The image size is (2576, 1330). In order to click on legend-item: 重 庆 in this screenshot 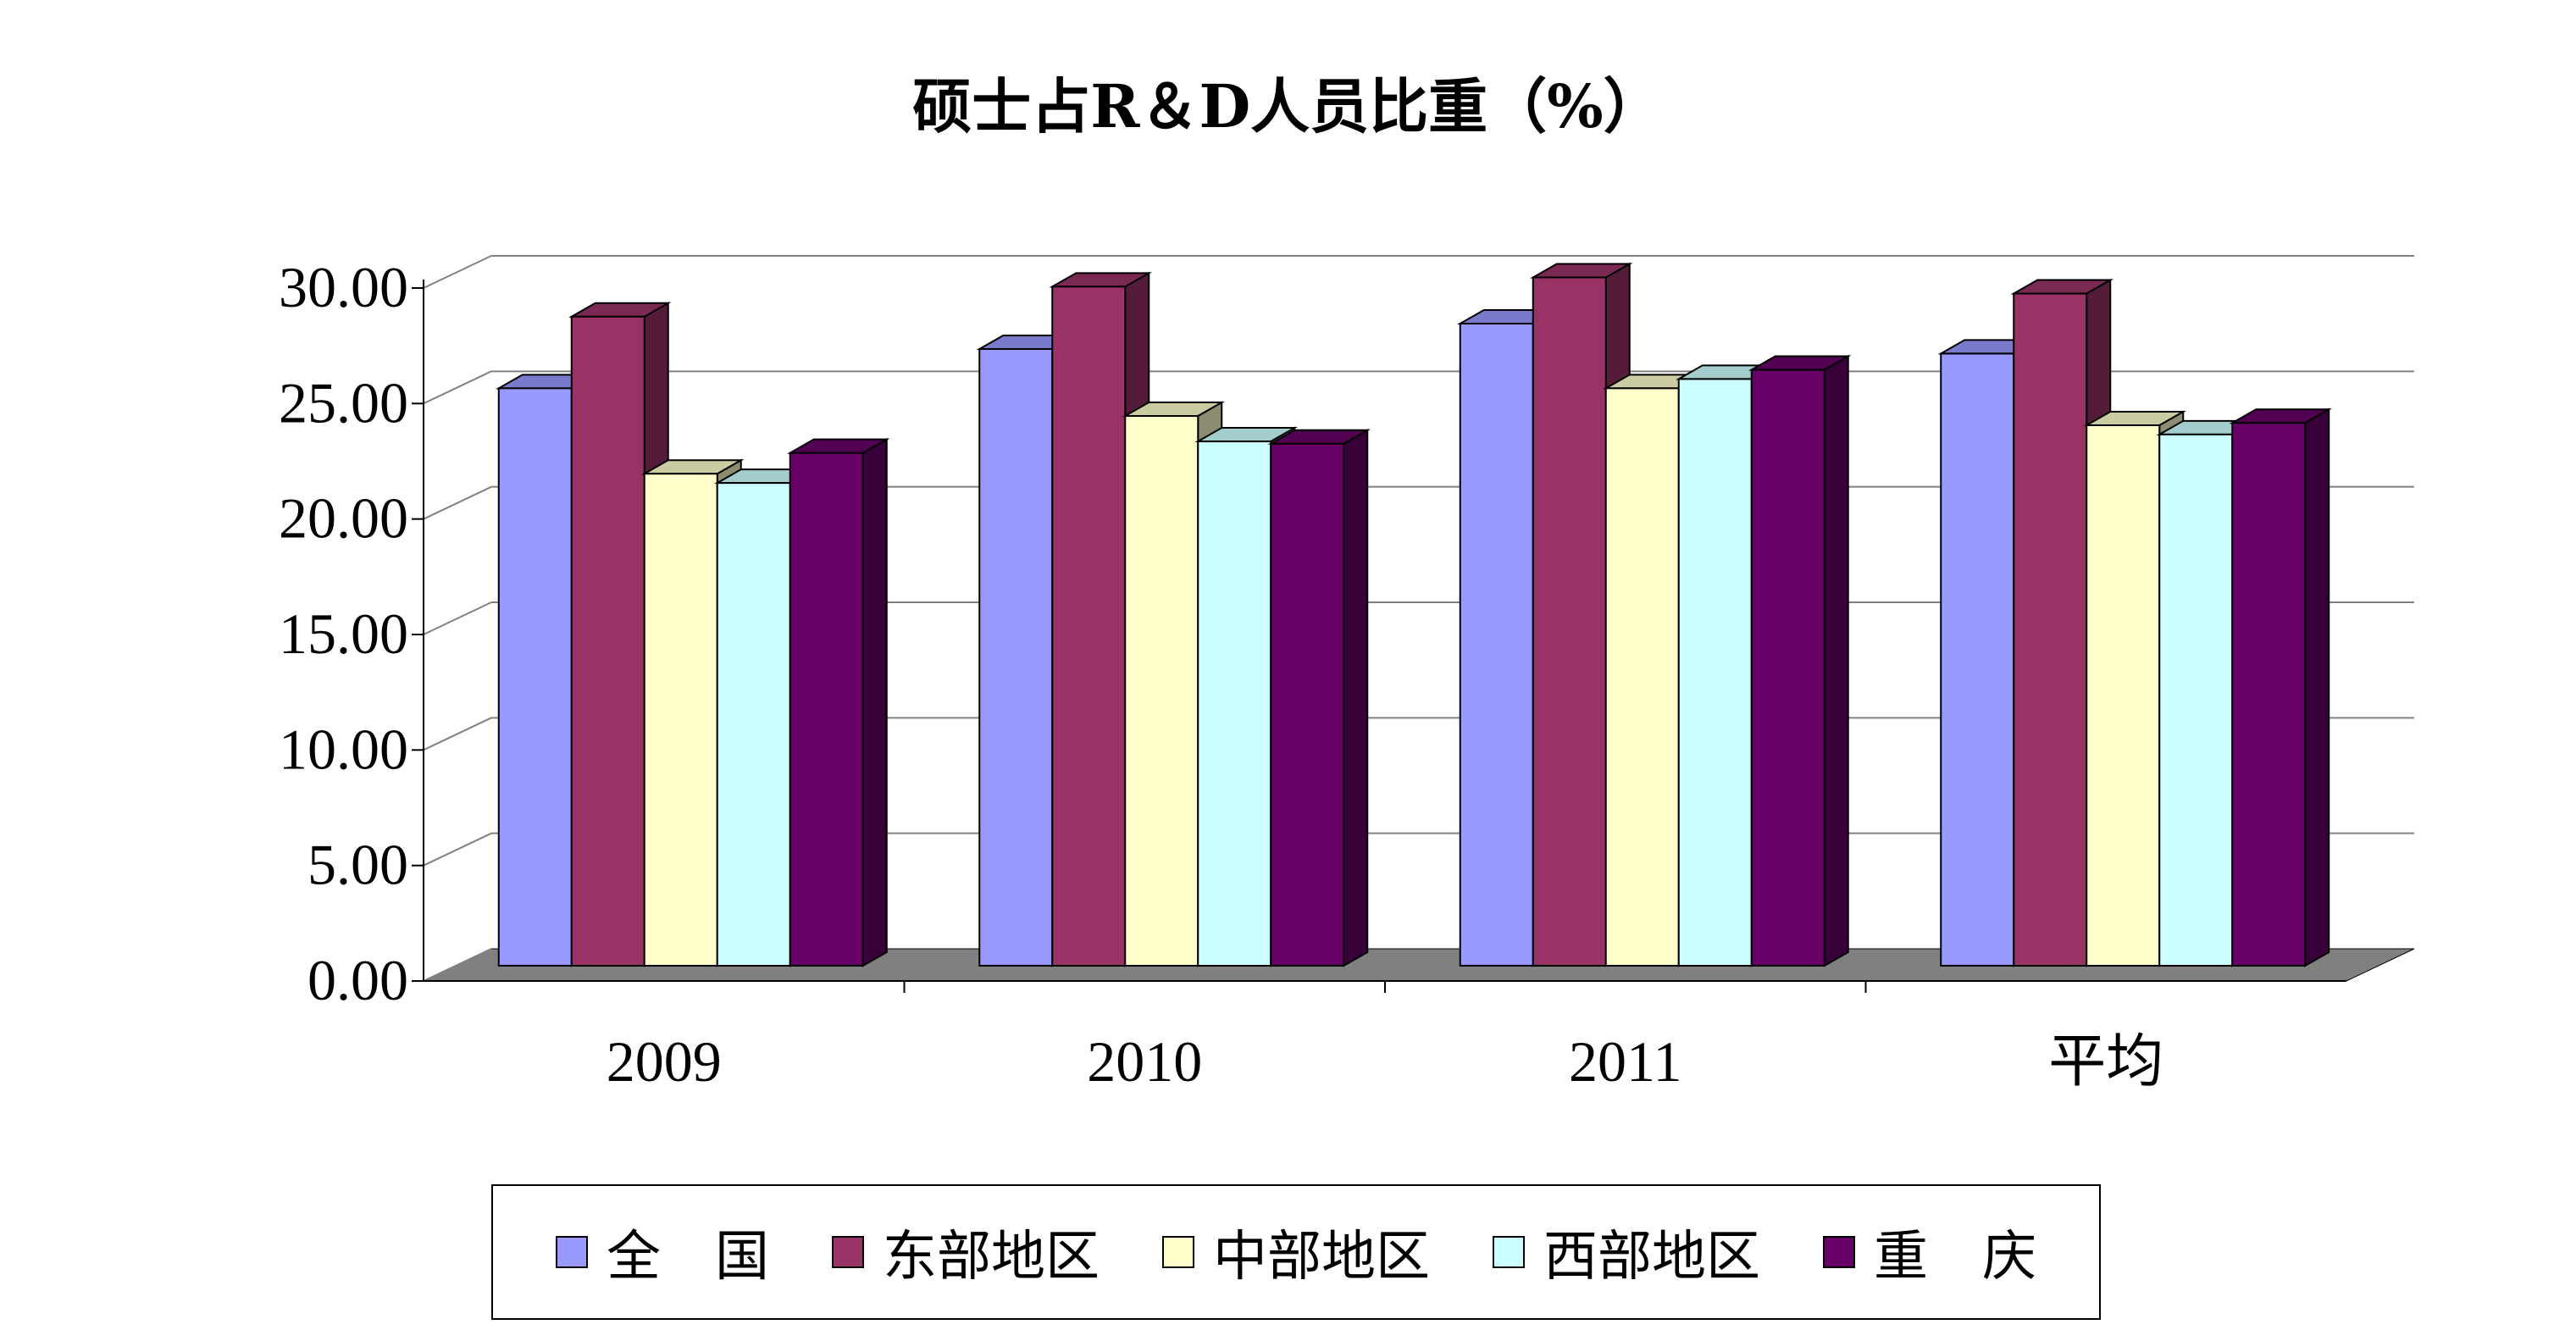, I will do `click(1929, 1252)`.